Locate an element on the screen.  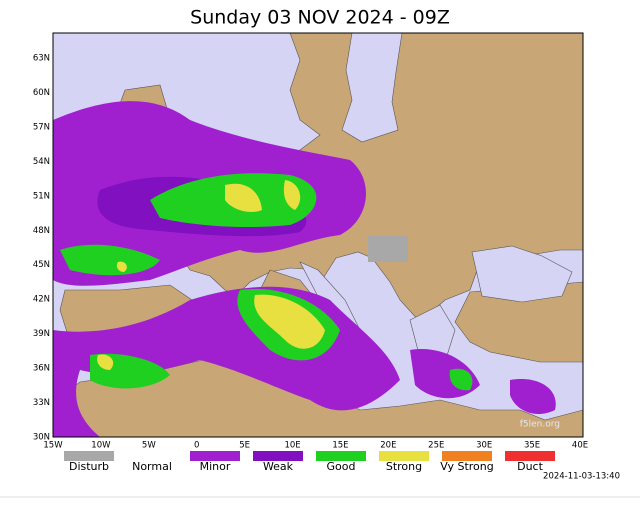
lat-label: 39N is located at coordinates (41, 334).